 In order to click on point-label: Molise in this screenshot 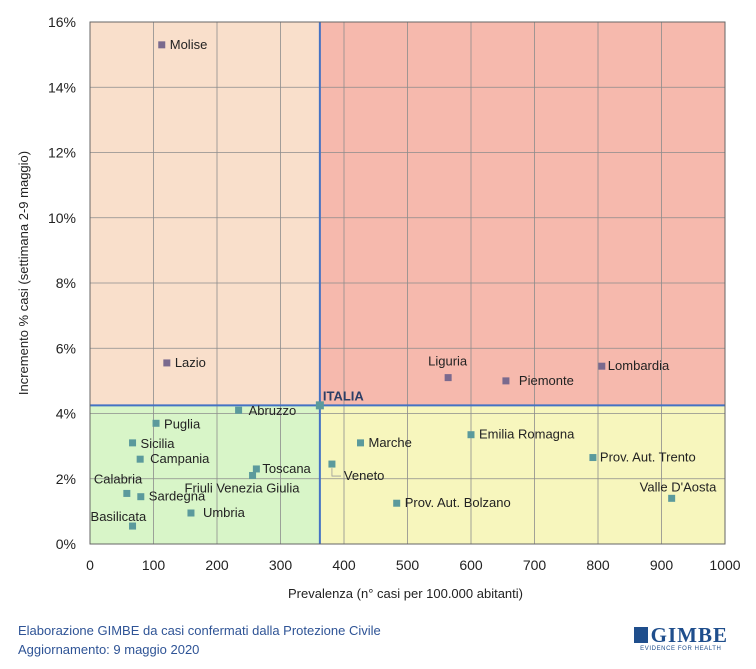, I will do `click(189, 44)`.